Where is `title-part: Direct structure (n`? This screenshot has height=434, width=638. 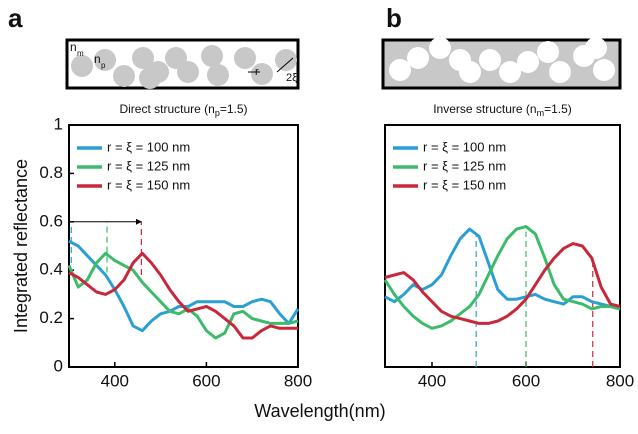 title-part: Direct structure (n is located at coordinates (166, 109).